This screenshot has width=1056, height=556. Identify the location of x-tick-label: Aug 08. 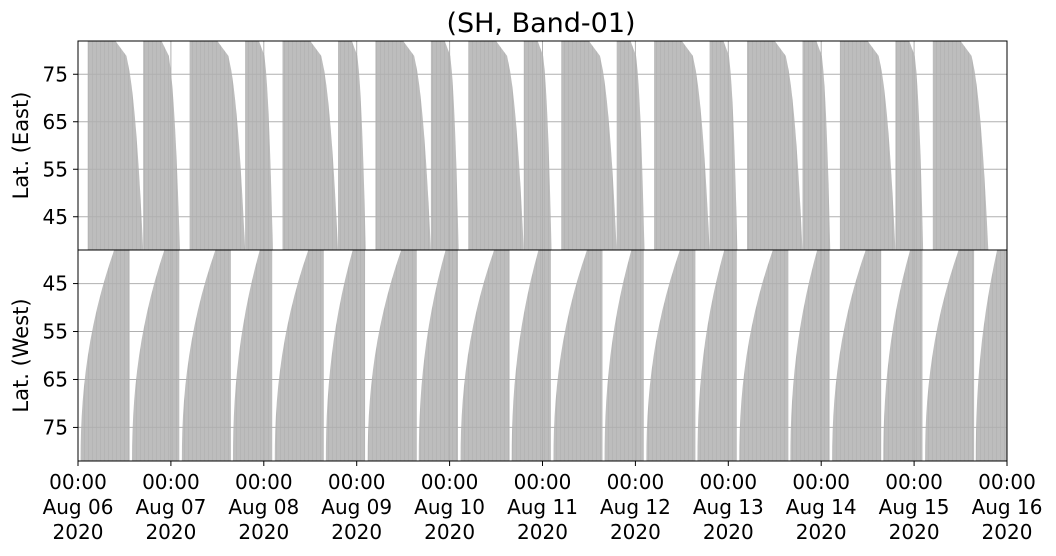
(263, 507).